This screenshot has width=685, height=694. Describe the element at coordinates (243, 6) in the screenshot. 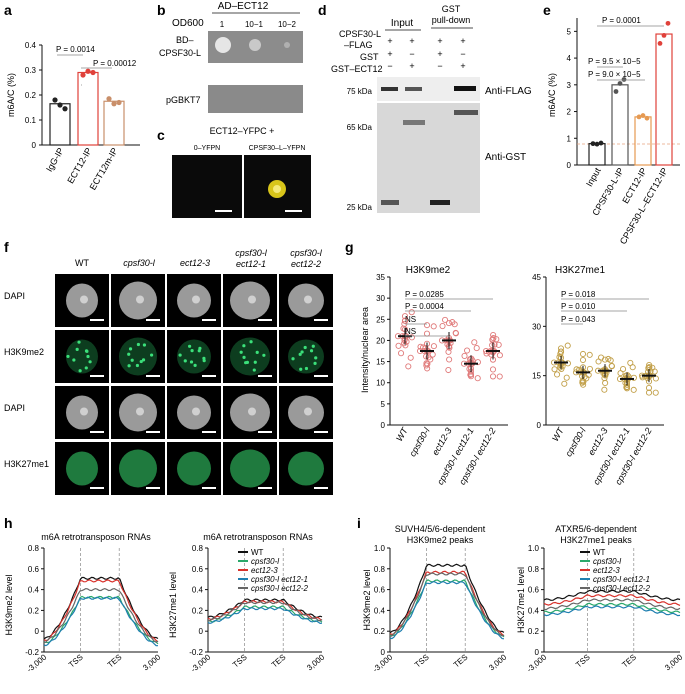

I see `panel-b-header: AD–ECT12` at that location.